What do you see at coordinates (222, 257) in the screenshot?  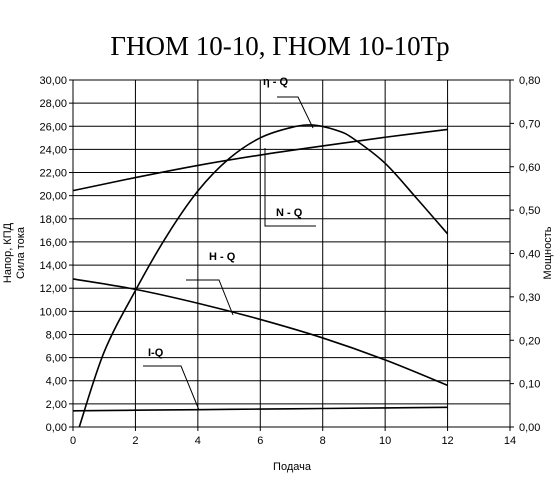 I see `head-curve-label: H - Q` at bounding box center [222, 257].